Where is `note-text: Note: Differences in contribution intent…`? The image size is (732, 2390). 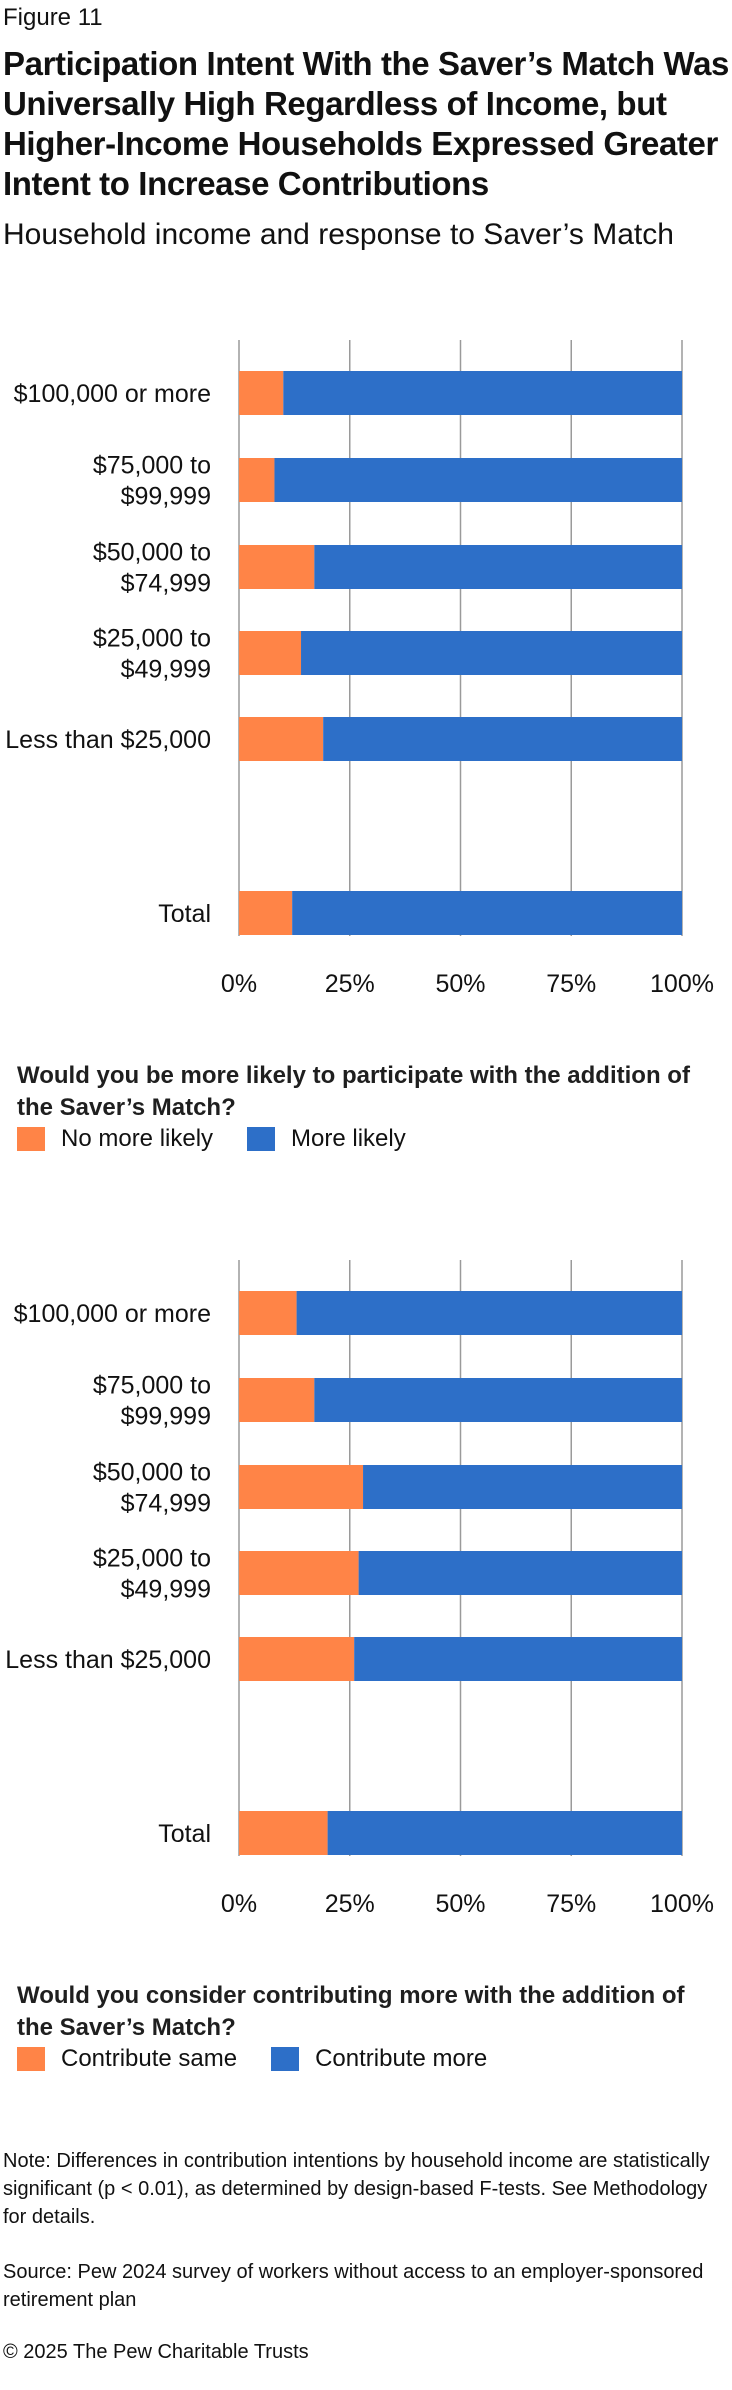 note-text: Note: Differences in contribution intent… is located at coordinates (356, 2189).